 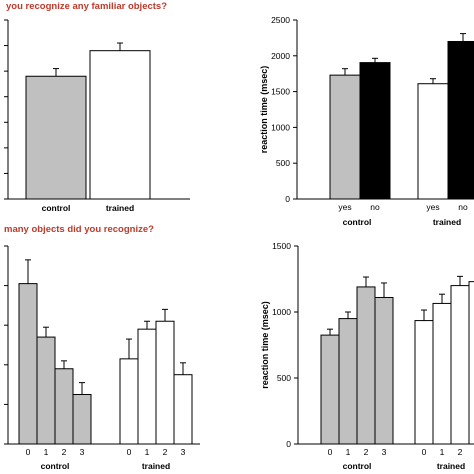 What do you see at coordinates (56, 208) in the screenshot?
I see `category-label: control` at bounding box center [56, 208].